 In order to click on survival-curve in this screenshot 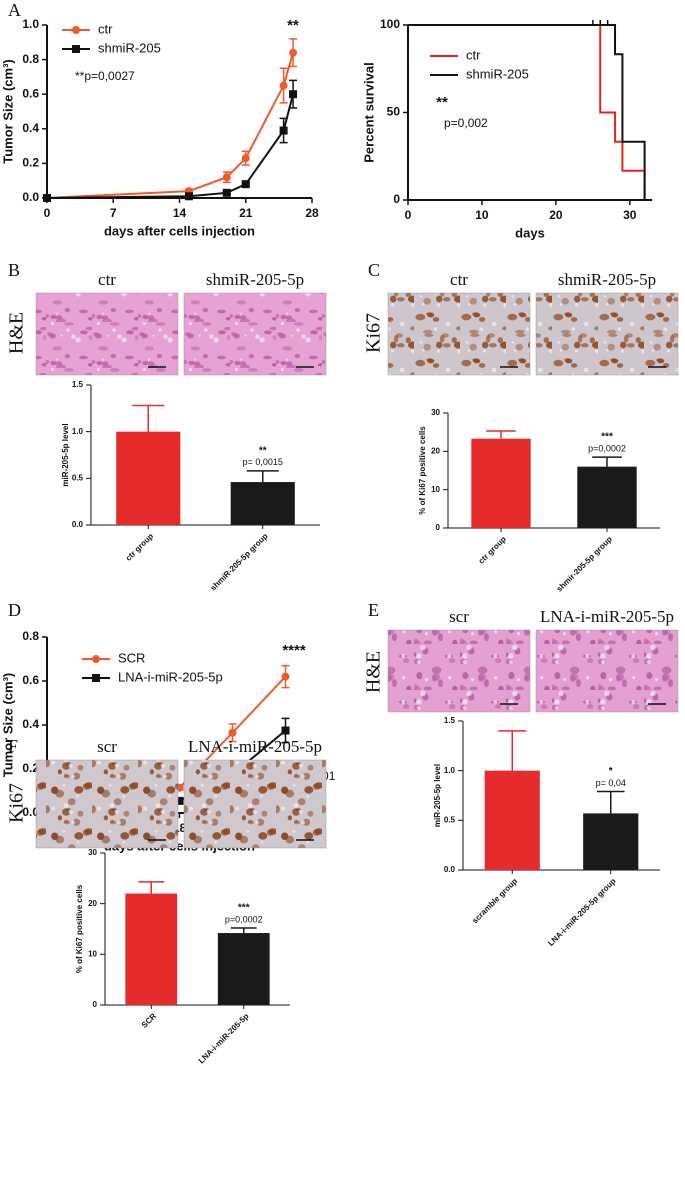, I will do `click(527, 112)`.